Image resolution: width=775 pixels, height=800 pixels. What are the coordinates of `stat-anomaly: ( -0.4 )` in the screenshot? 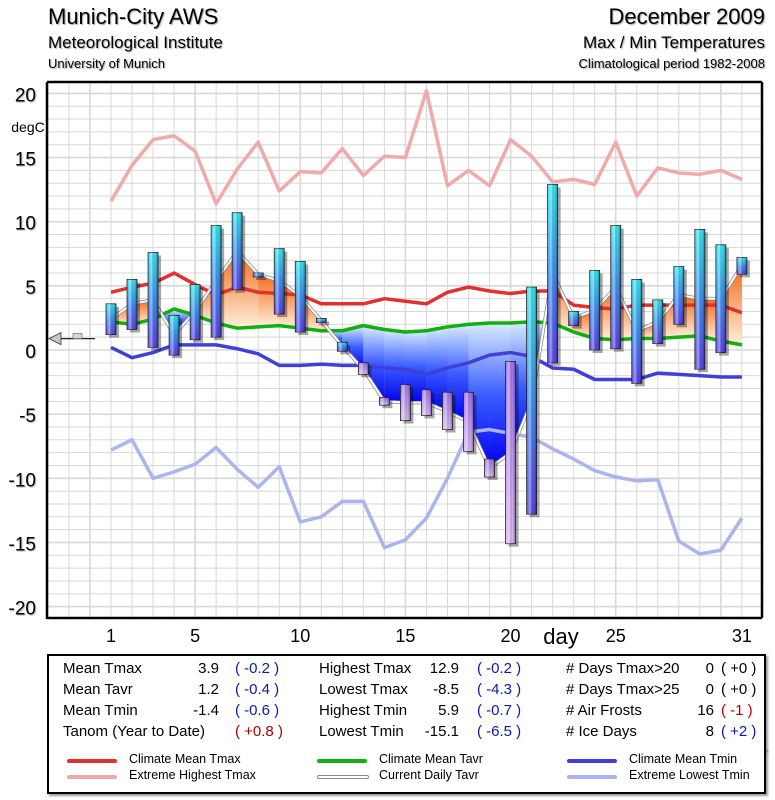 It's located at (257, 689).